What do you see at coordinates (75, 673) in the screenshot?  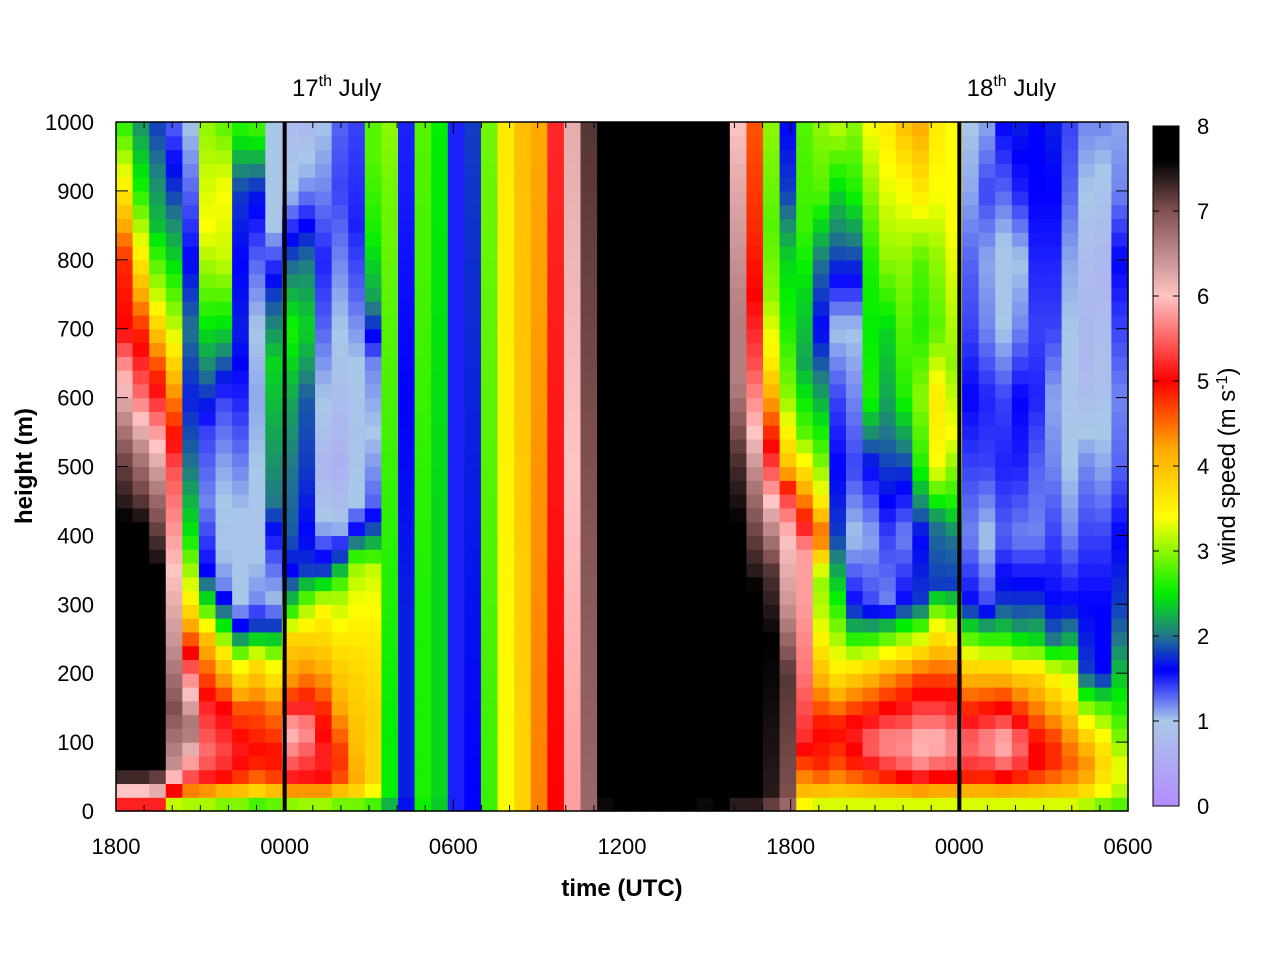 I see `y-tick-label: 200` at bounding box center [75, 673].